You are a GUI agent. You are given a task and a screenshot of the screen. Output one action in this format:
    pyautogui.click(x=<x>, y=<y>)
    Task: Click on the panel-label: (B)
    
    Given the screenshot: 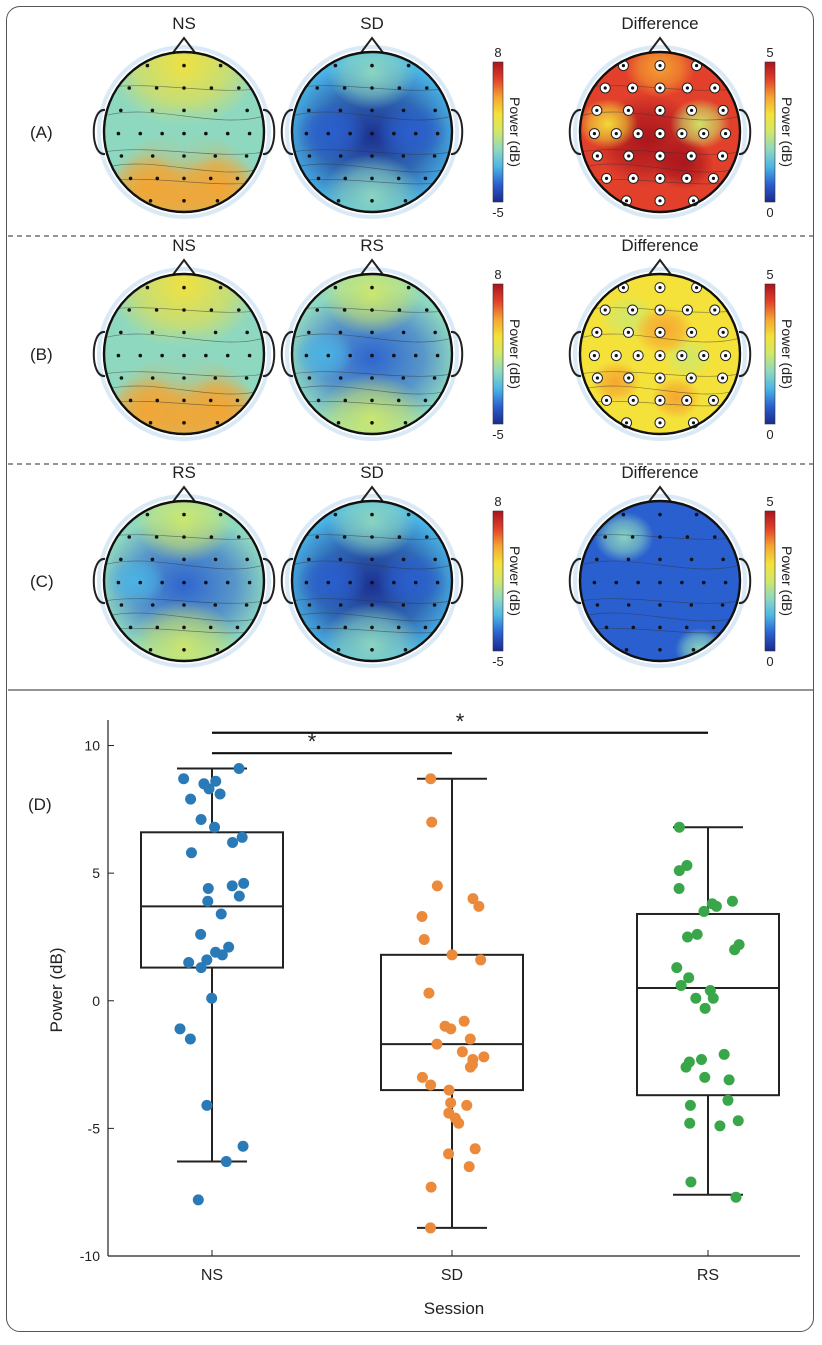 What is the action you would take?
    pyautogui.click(x=41, y=354)
    